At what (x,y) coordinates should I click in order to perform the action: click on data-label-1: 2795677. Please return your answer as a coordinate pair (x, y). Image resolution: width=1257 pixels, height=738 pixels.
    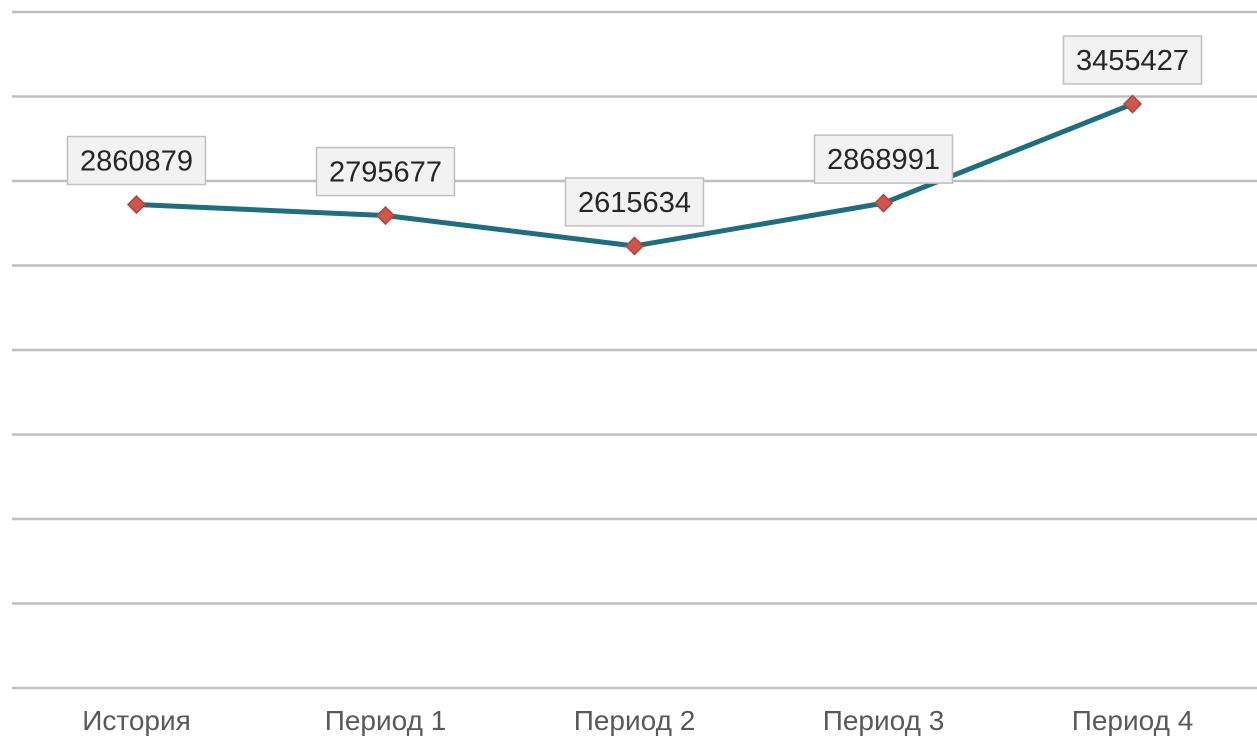
    Looking at the image, I should click on (385, 171).